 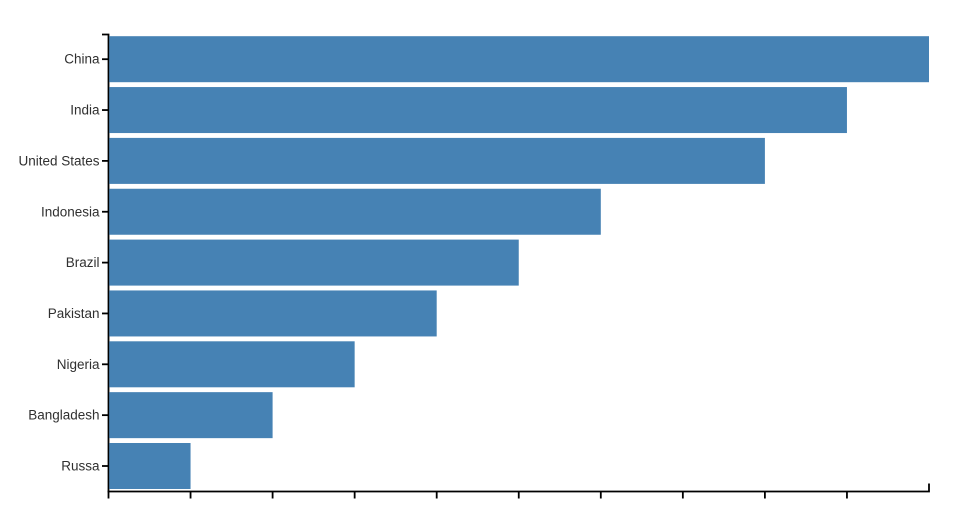 I want to click on y-tick-label-indonesia: Indonesia, so click(x=70, y=211).